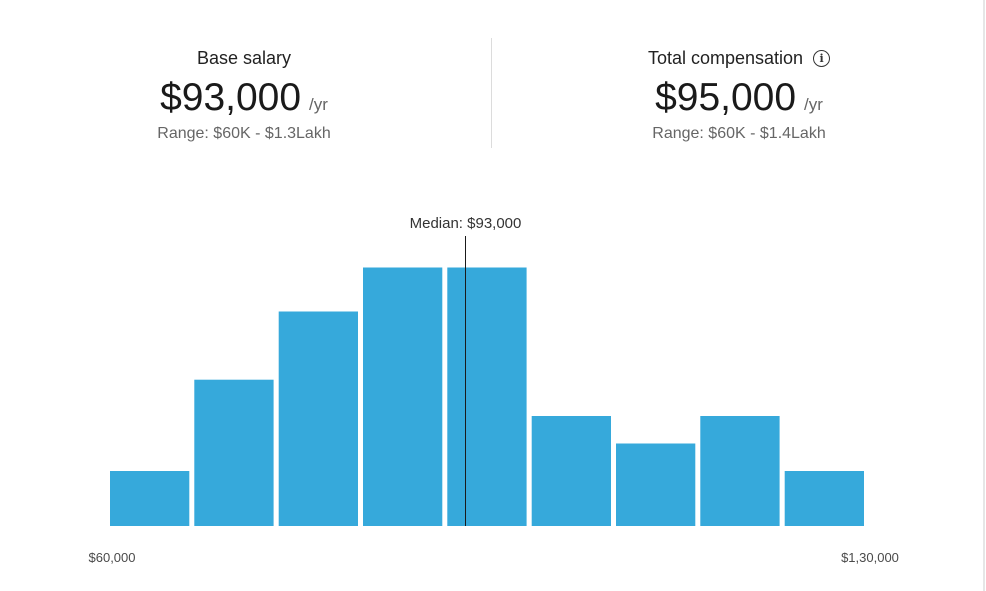  What do you see at coordinates (822, 58) in the screenshot?
I see `info-icon: i` at bounding box center [822, 58].